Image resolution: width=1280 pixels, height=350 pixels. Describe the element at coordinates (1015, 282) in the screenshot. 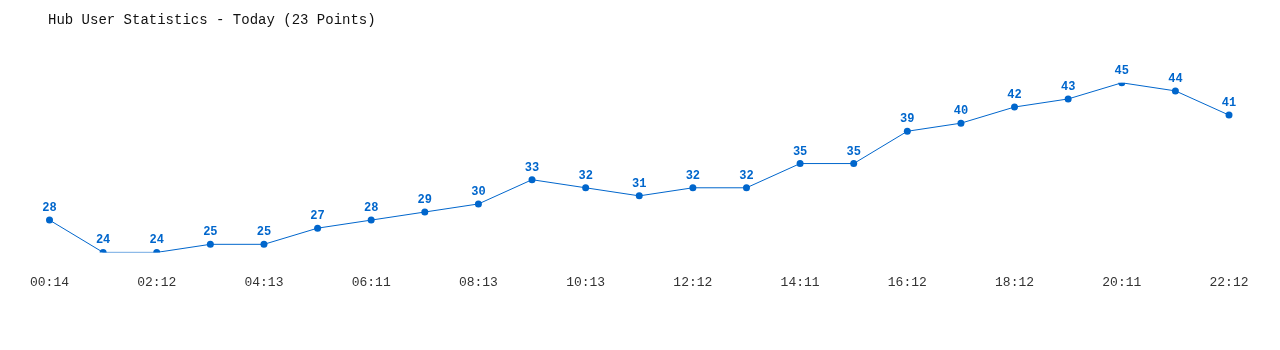

I see `x-tick-label: 18:12` at that location.